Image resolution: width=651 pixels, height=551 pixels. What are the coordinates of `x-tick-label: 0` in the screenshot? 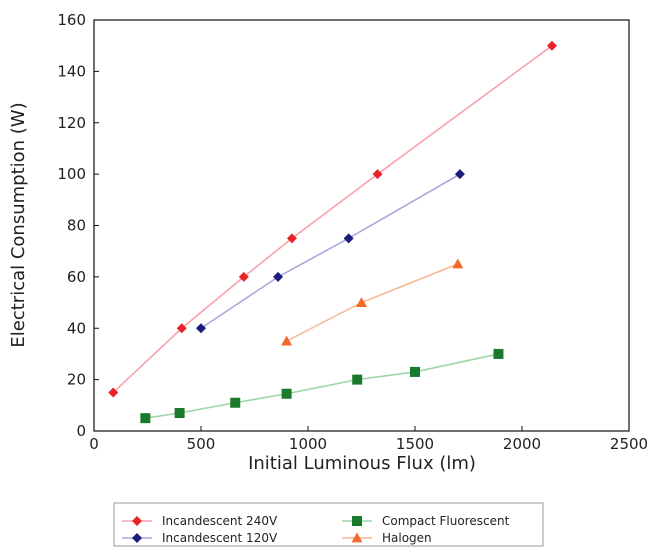 It's located at (94, 444).